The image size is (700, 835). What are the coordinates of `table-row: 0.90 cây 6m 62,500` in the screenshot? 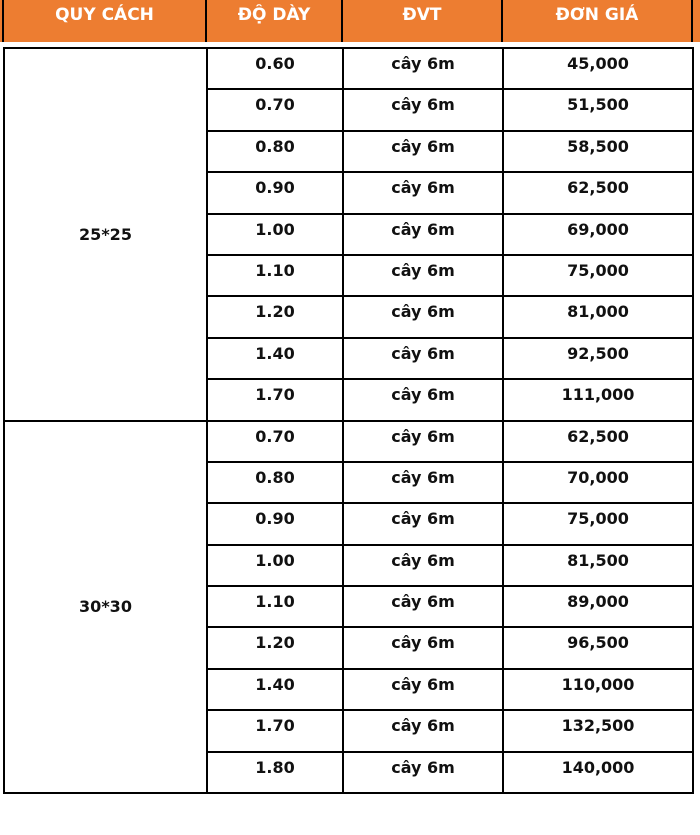 It's located at (349, 193).